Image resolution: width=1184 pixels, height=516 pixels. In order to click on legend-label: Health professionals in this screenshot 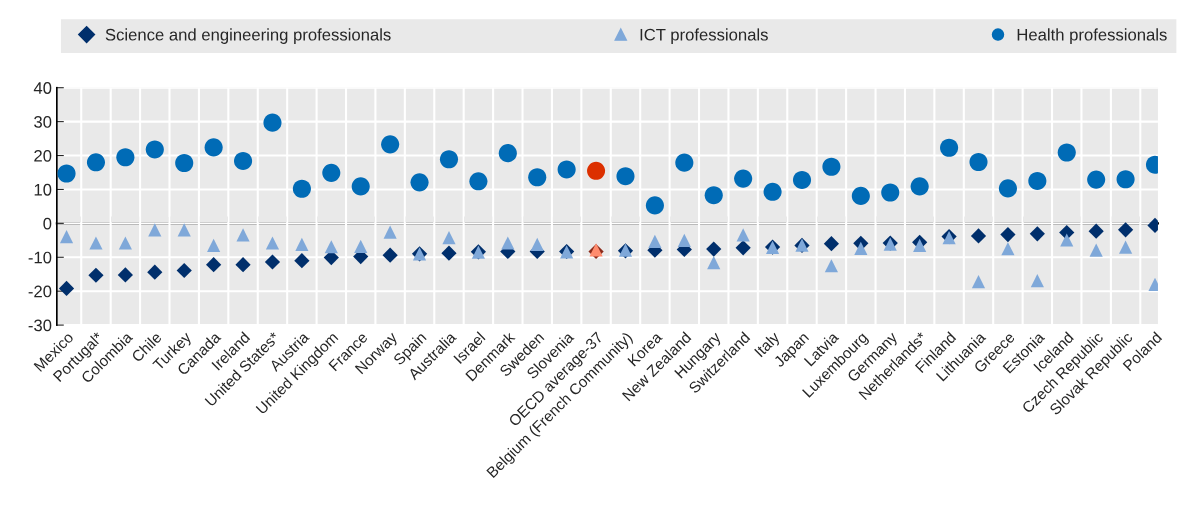, I will do `click(1092, 36)`.